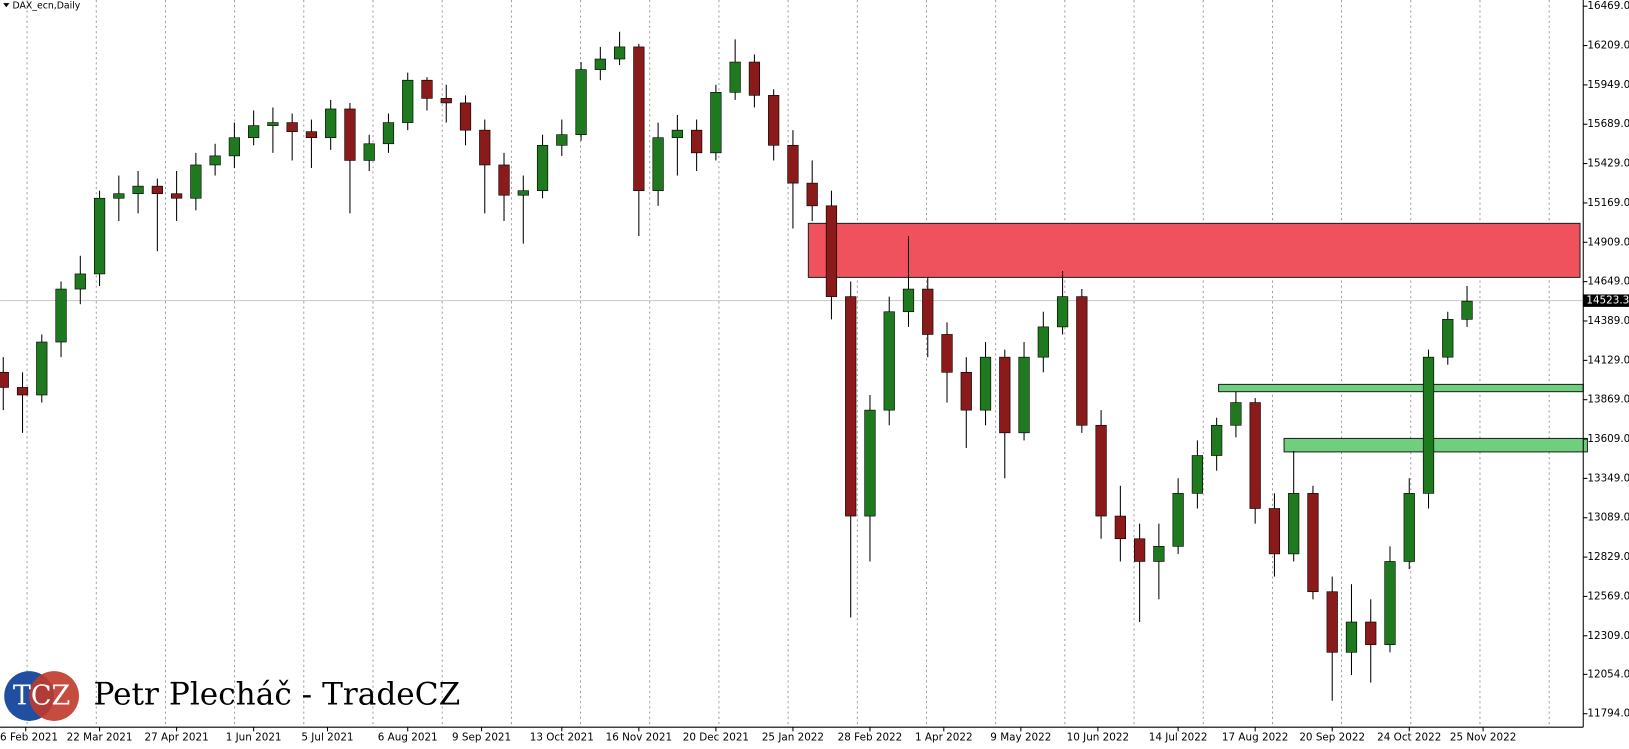 The image size is (1629, 749). What do you see at coordinates (1255, 738) in the screenshot?
I see `x-tick-label: 17 Aug 2022` at bounding box center [1255, 738].